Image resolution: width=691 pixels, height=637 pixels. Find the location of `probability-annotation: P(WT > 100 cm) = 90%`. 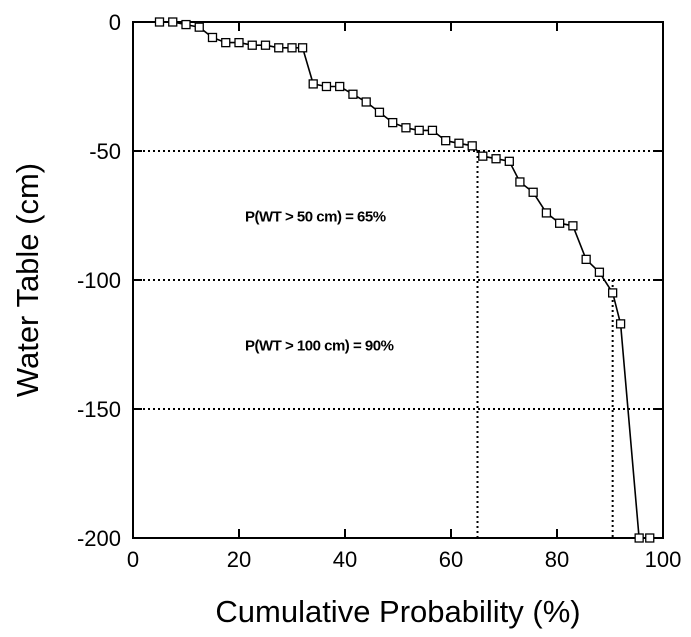

probability-annotation: P(WT > 100 cm) = 90% is located at coordinates (319, 346).